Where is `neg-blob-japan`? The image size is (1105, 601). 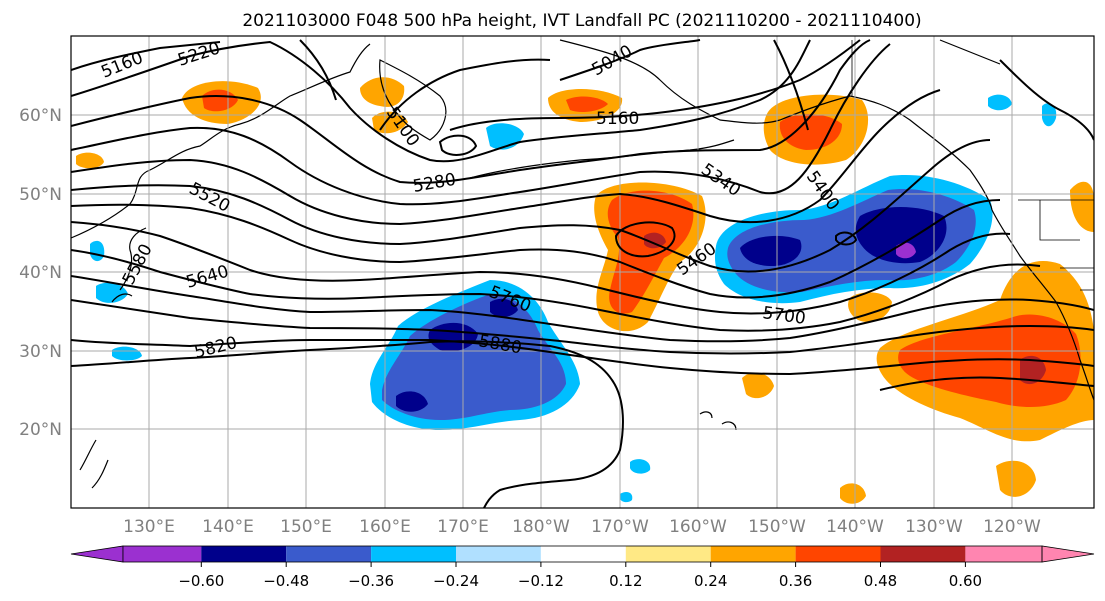 neg-blob-japan is located at coordinates (112, 292).